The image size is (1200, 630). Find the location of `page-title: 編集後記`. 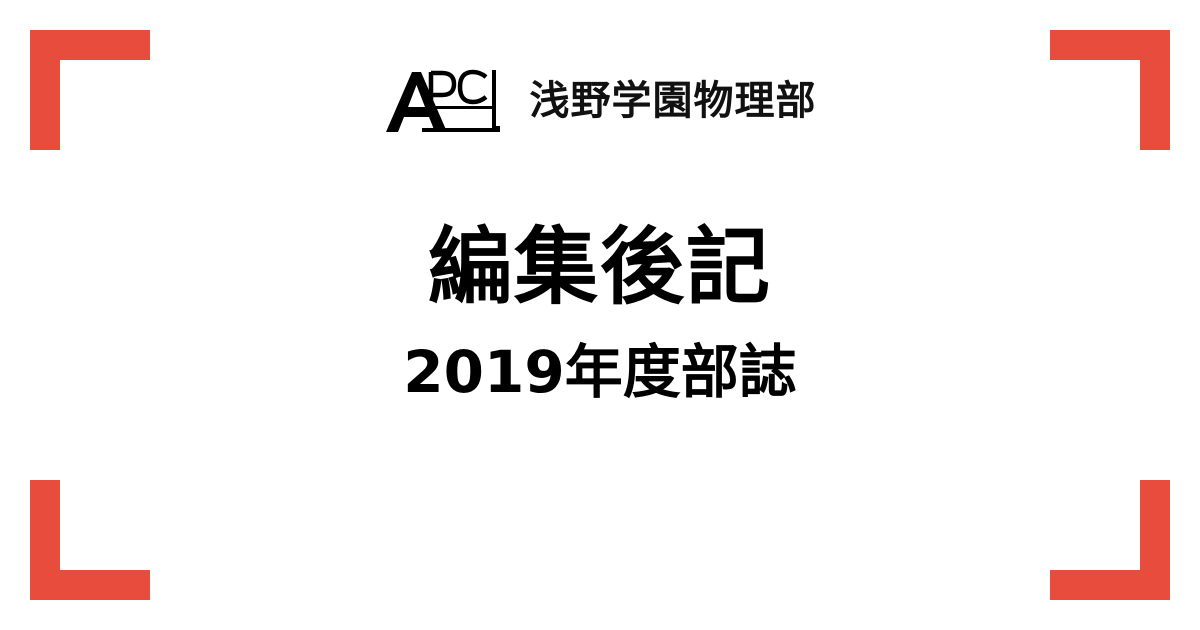

page-title: 編集後記 is located at coordinates (599, 267).